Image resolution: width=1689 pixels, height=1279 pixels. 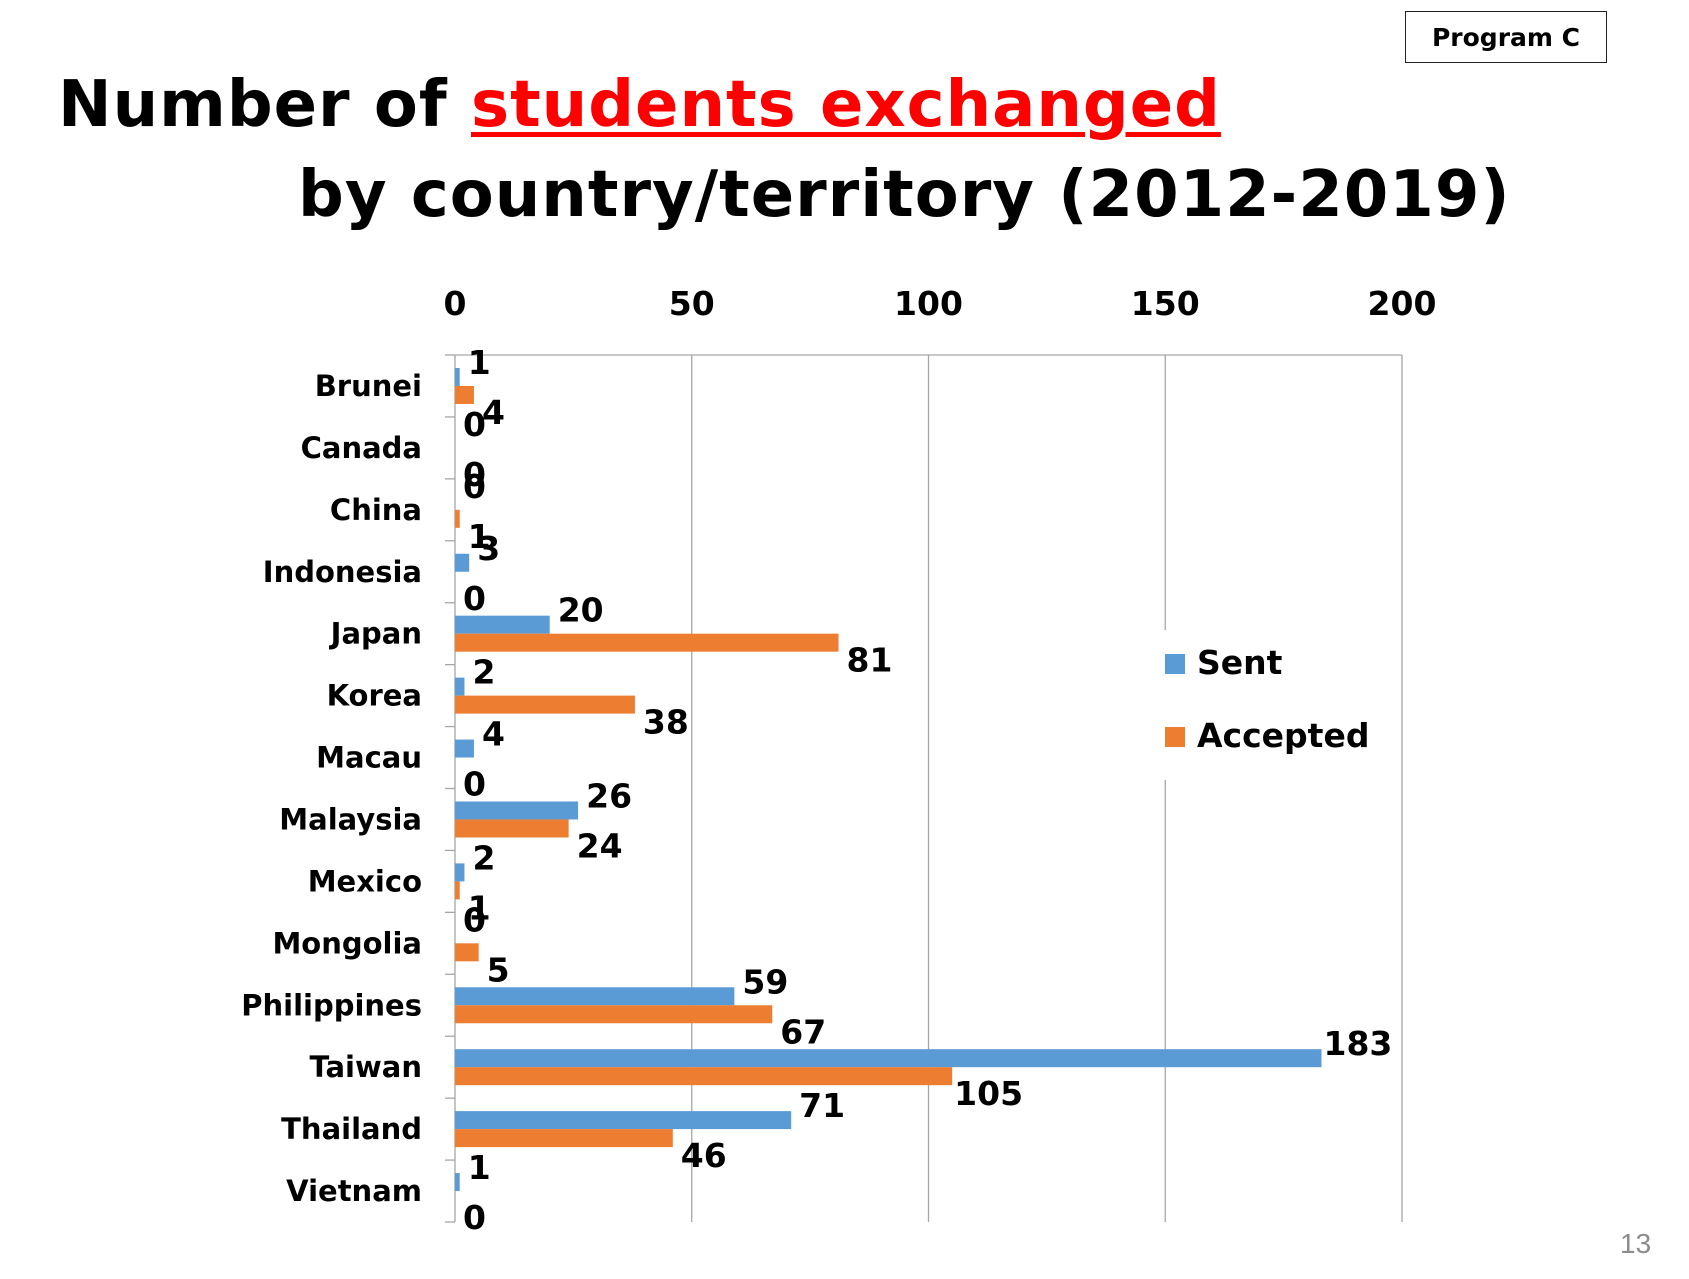 I want to click on data-label-accepted: 5, so click(x=498, y=969).